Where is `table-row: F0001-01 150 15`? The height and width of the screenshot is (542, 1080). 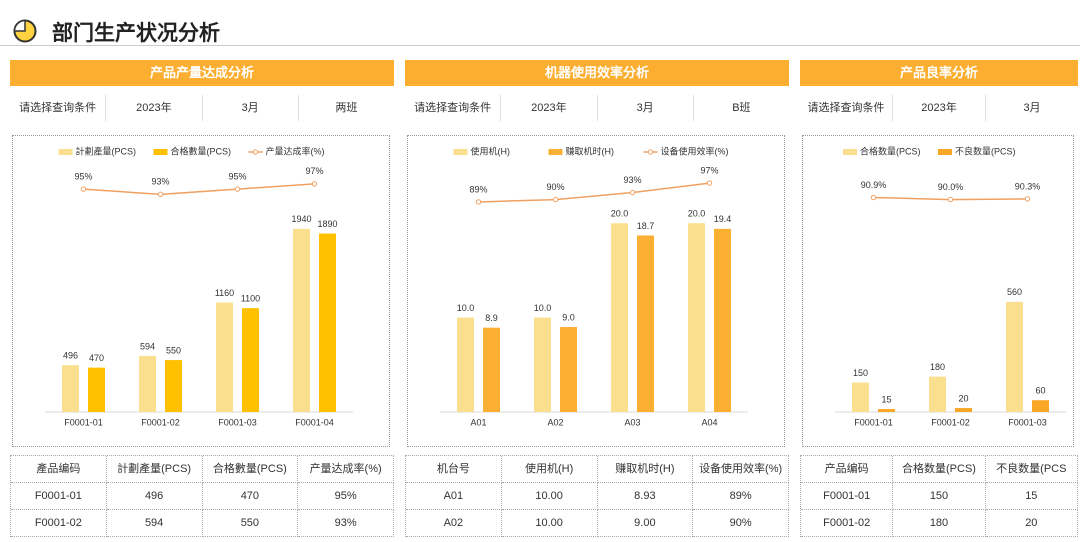 table-row: F0001-01 150 15 is located at coordinates (939, 496).